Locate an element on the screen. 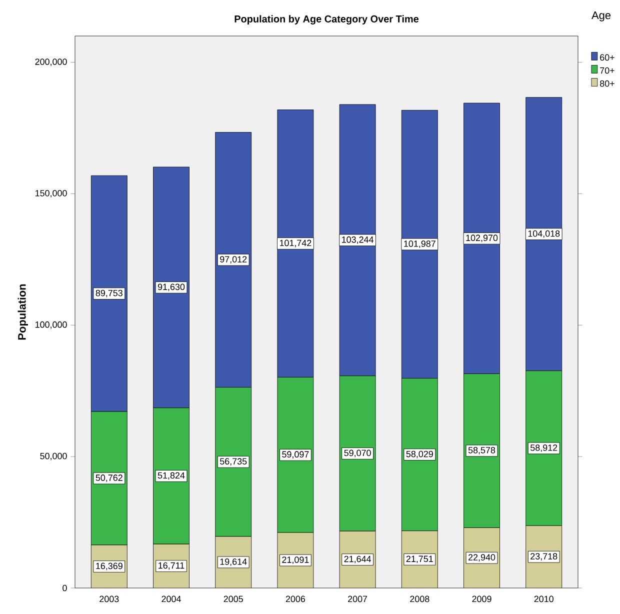 The image size is (620, 614). x-tick-label: 2009 is located at coordinates (482, 599).